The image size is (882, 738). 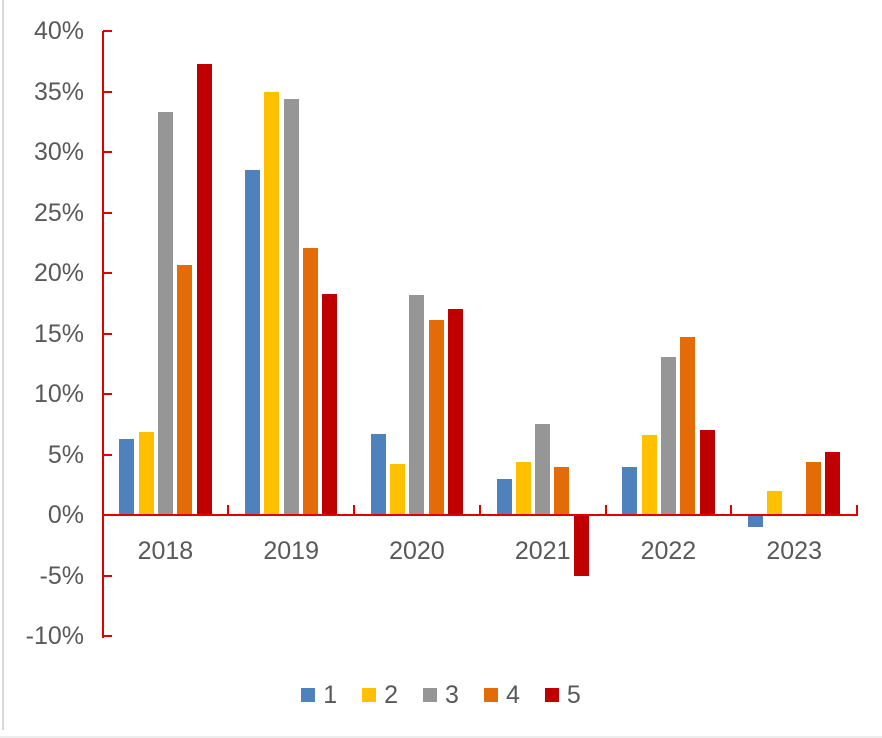 I want to click on y-axis-label--10%: -10%, so click(x=54, y=636).